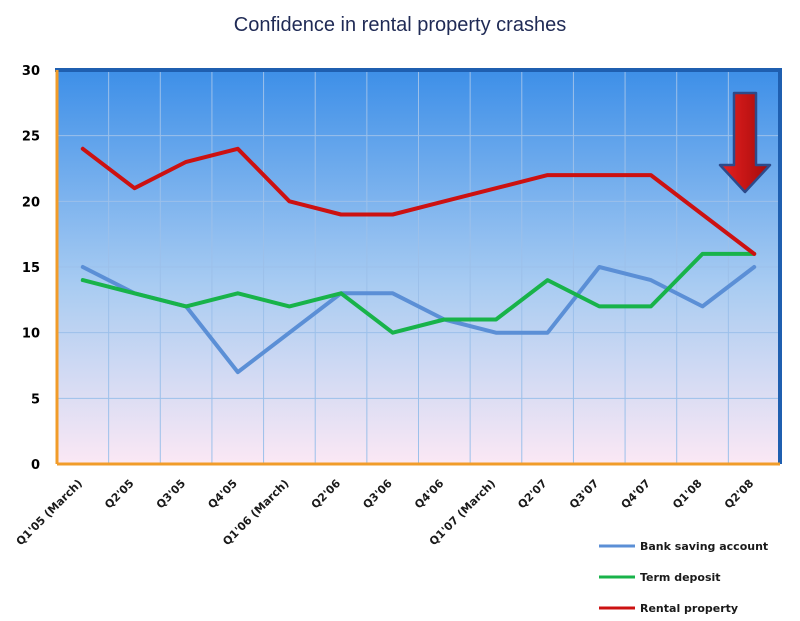 The width and height of the screenshot is (800, 621). I want to click on down-arrow-icon, so click(745, 142).